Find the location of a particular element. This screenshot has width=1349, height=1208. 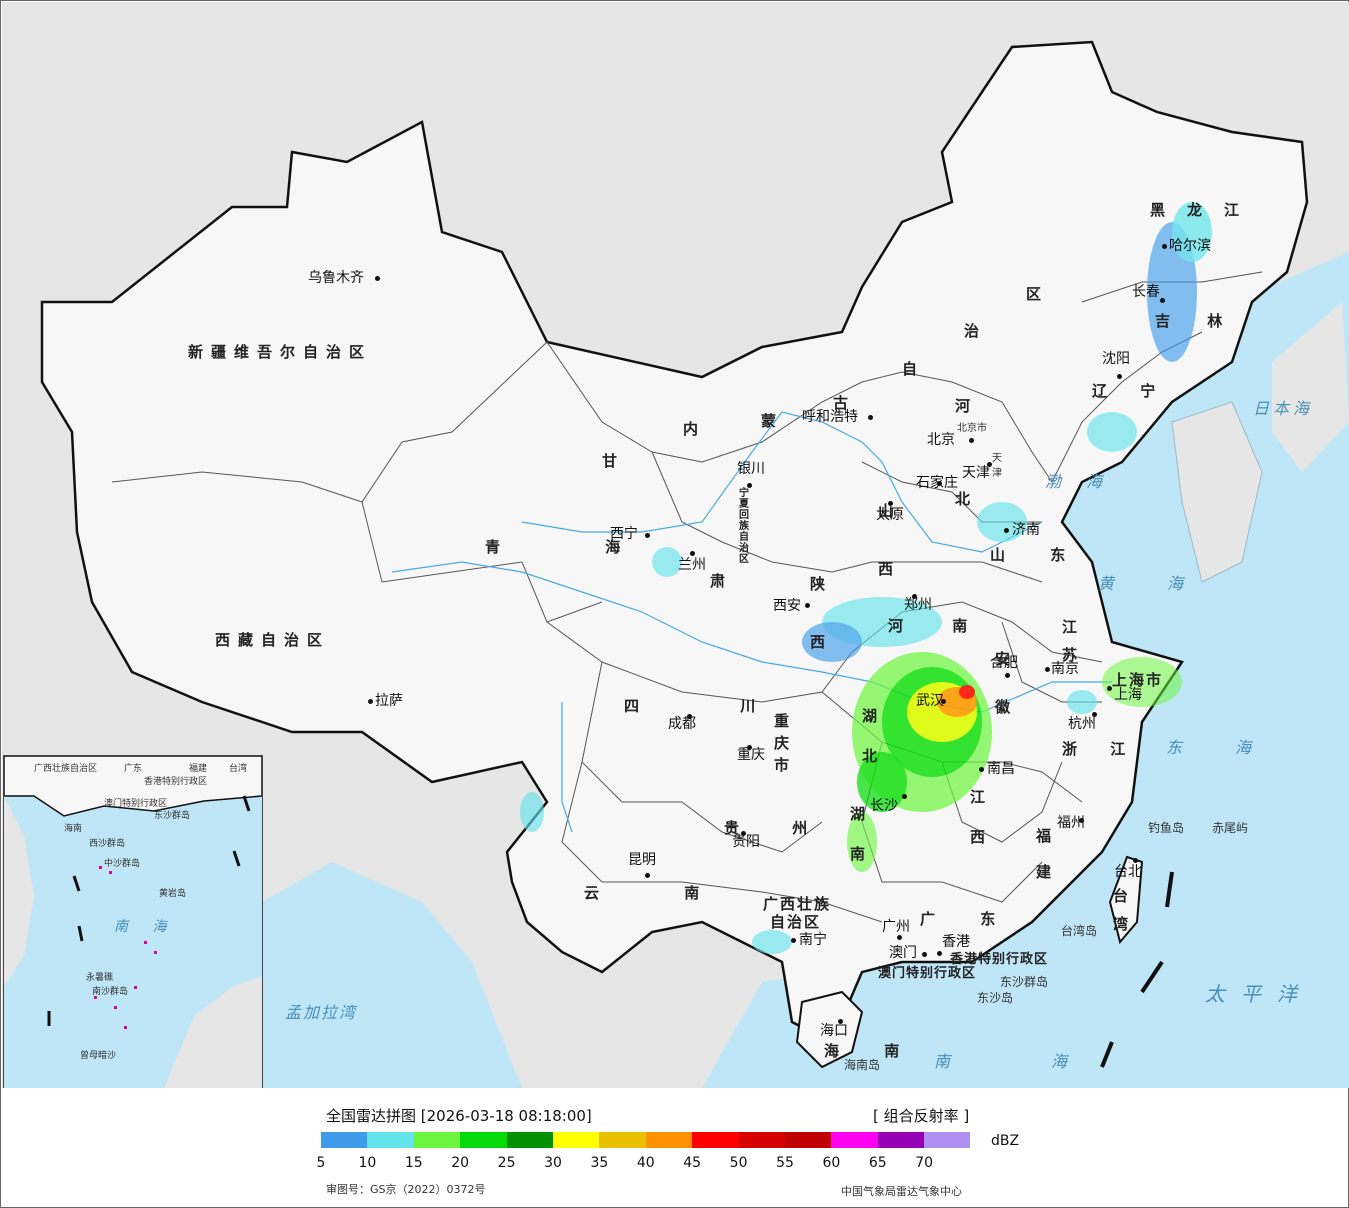

color-tick-label: 15 is located at coordinates (413, 1163).